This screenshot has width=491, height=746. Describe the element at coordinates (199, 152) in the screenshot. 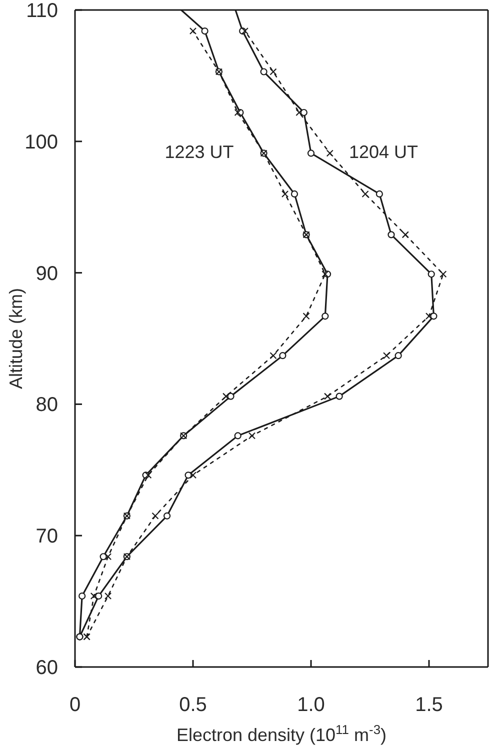

I see `series-label: 1223 UT` at that location.